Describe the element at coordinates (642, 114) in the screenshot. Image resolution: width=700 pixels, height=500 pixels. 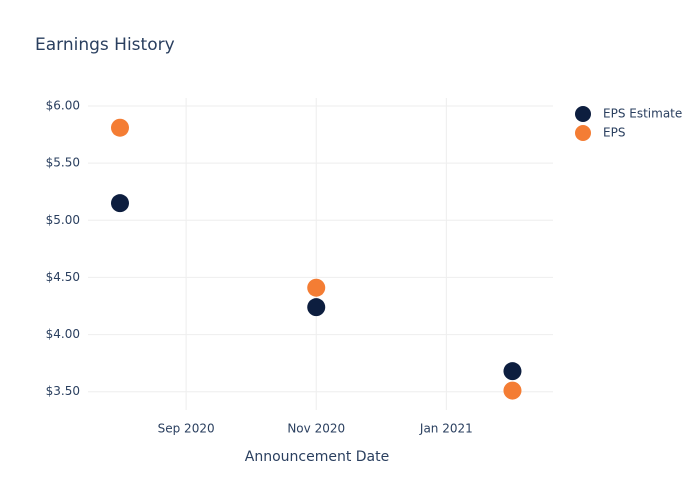
I see `legend-label: EPS Estimate` at that location.